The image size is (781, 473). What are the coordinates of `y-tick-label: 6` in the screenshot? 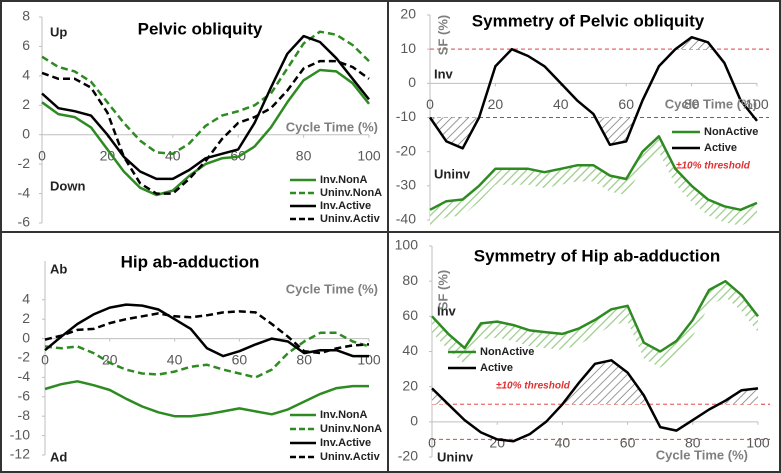 It's located at (26, 45).